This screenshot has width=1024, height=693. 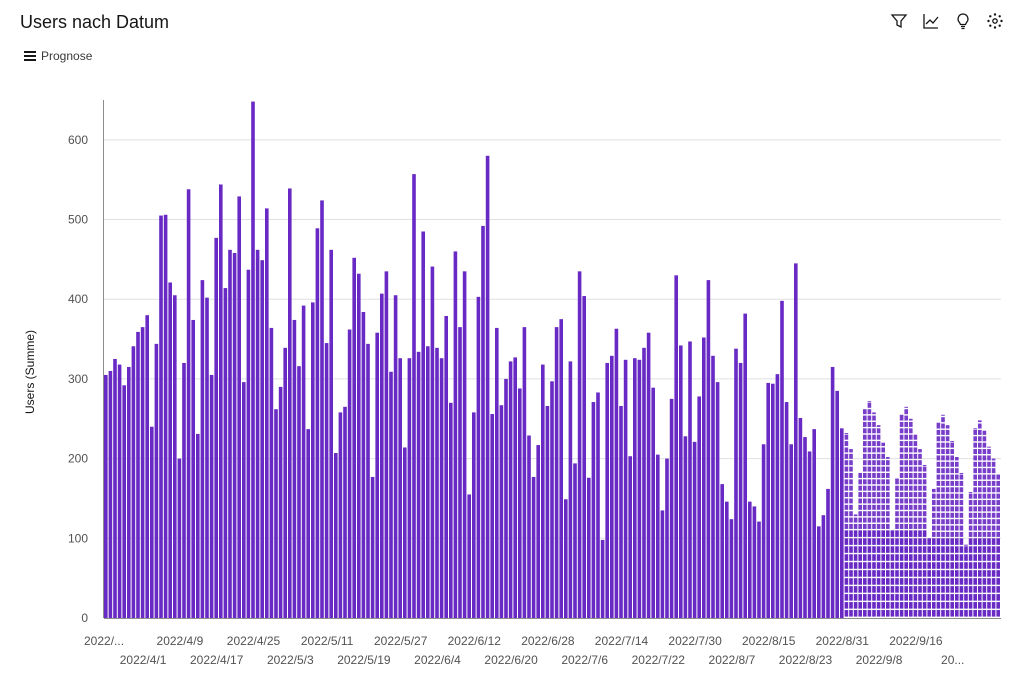 What do you see at coordinates (995, 21) in the screenshot?
I see `settings-icon` at bounding box center [995, 21].